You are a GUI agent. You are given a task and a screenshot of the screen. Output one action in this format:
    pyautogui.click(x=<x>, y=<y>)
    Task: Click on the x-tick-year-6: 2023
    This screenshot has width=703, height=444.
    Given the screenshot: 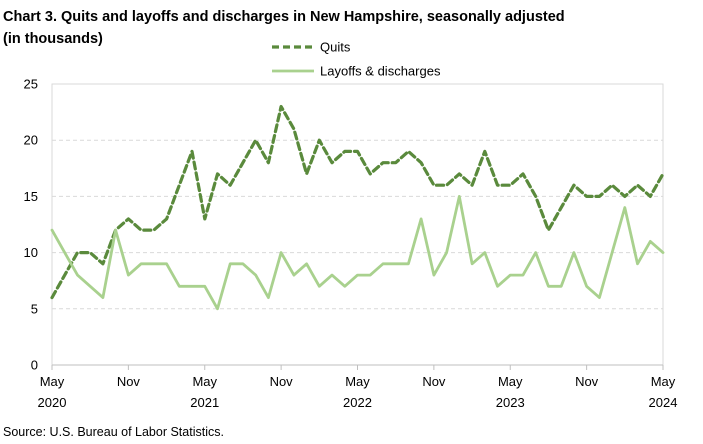 What is the action you would take?
    pyautogui.click(x=510, y=402)
    